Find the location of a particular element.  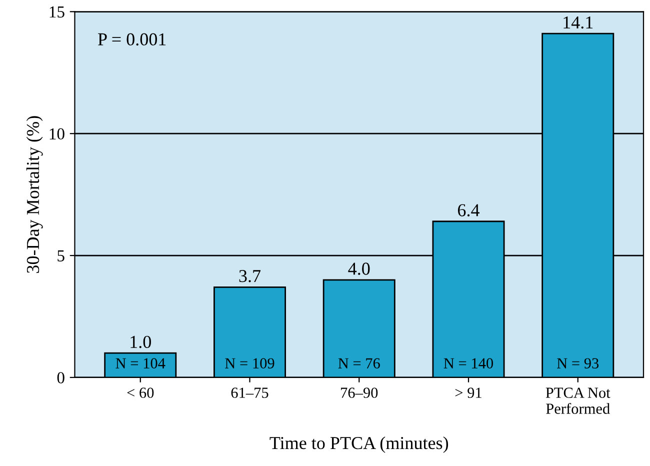

y-axis-title: 30-Day Mortality (%) is located at coordinates (34, 194).